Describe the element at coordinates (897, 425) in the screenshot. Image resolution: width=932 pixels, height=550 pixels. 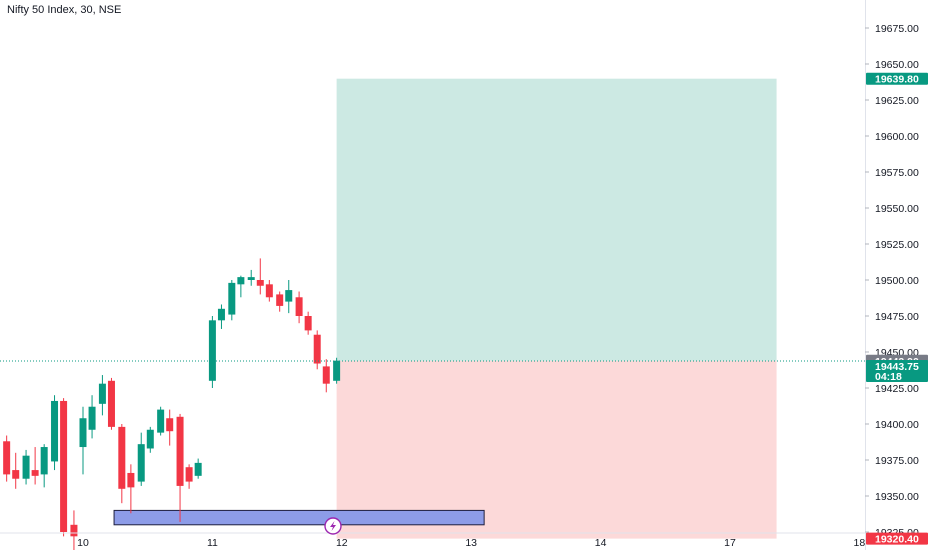
I see `y-tick-label: 19400.00` at that location.